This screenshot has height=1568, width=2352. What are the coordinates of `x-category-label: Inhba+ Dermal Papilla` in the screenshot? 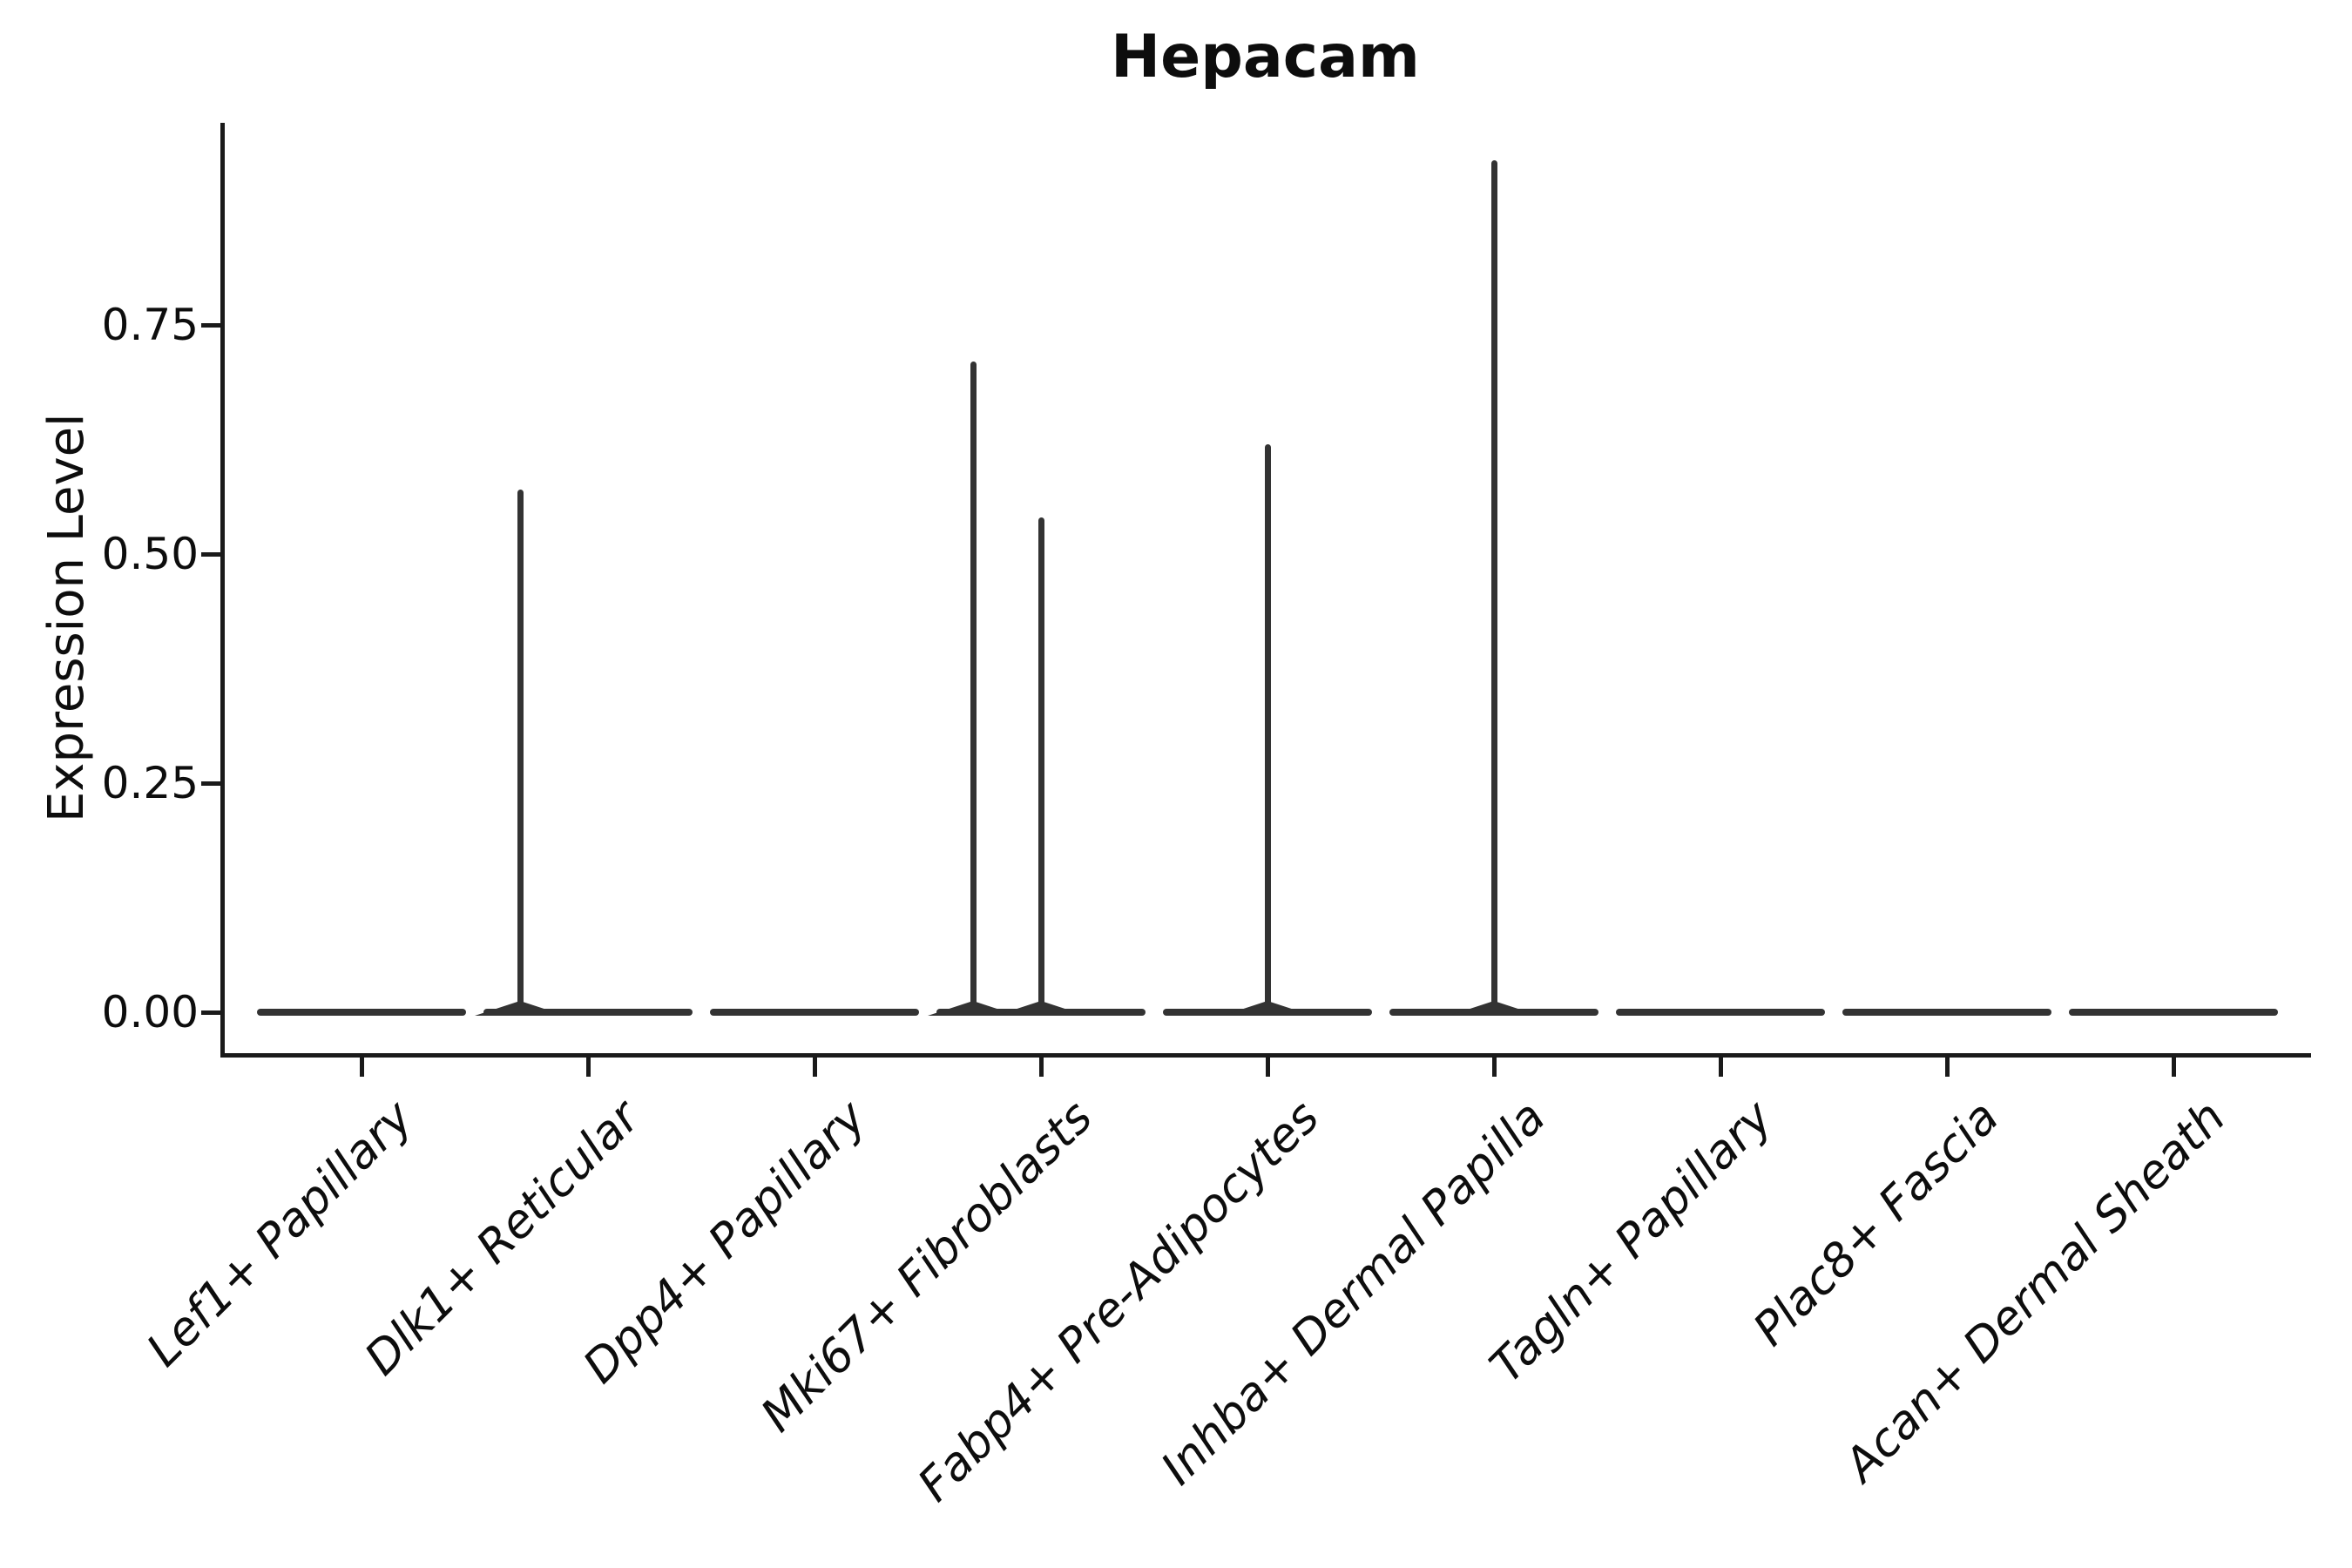 It's located at (1354, 1293).